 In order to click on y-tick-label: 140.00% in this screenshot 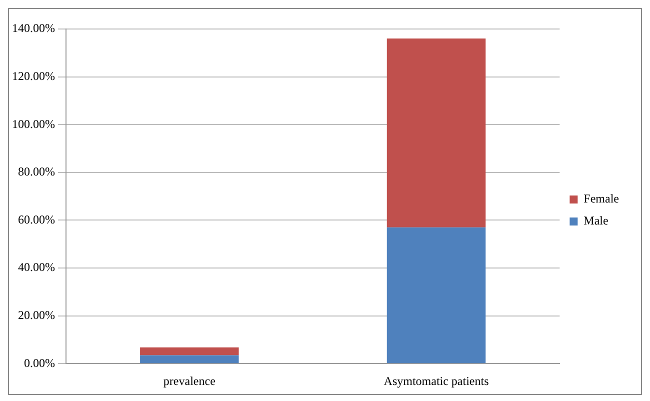, I will do `click(33, 28)`.